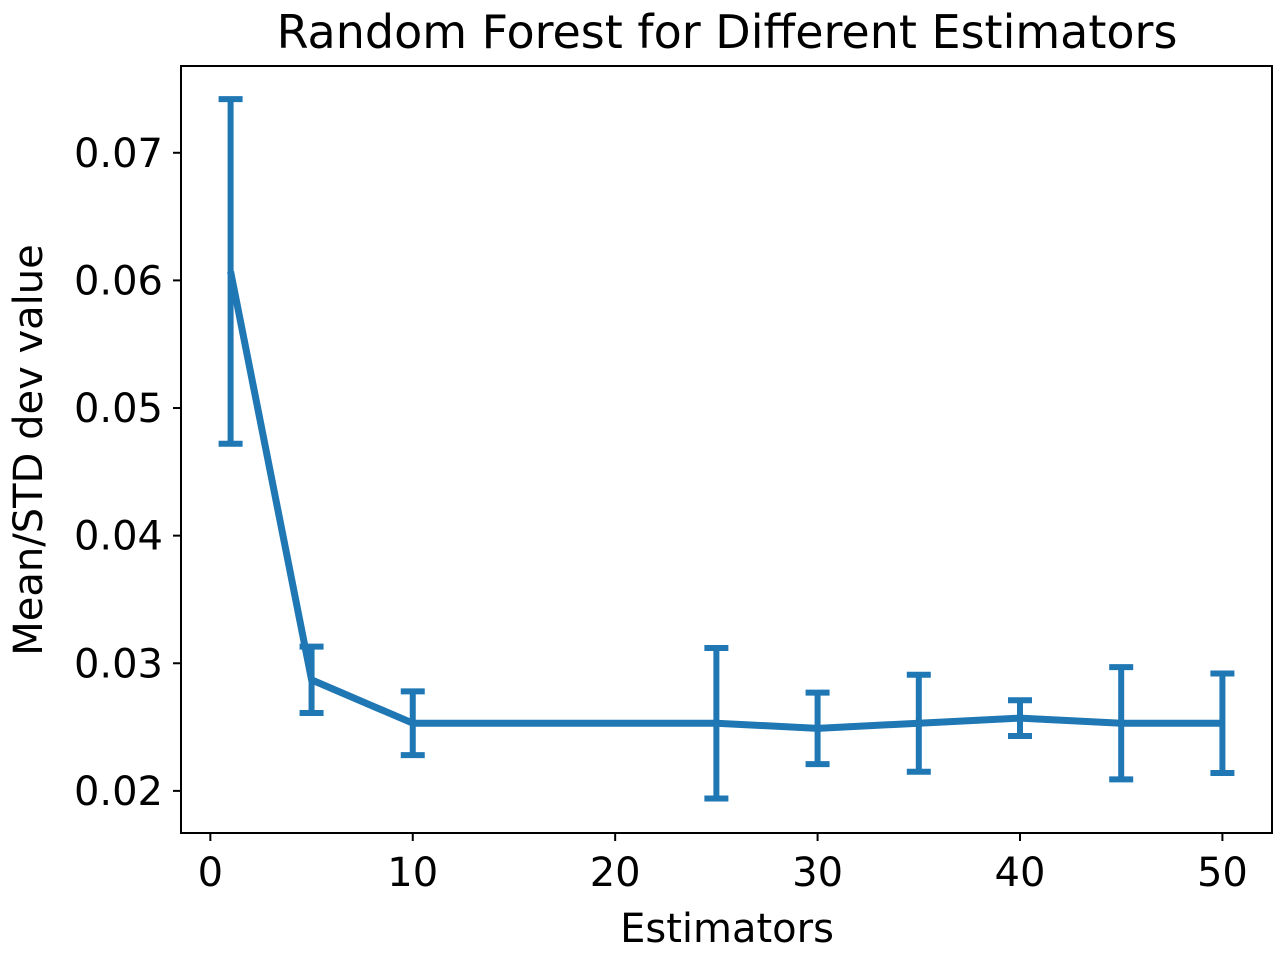  Describe the element at coordinates (29, 449) in the screenshot. I see `y-axis-label: Mean/STD dev value` at that location.